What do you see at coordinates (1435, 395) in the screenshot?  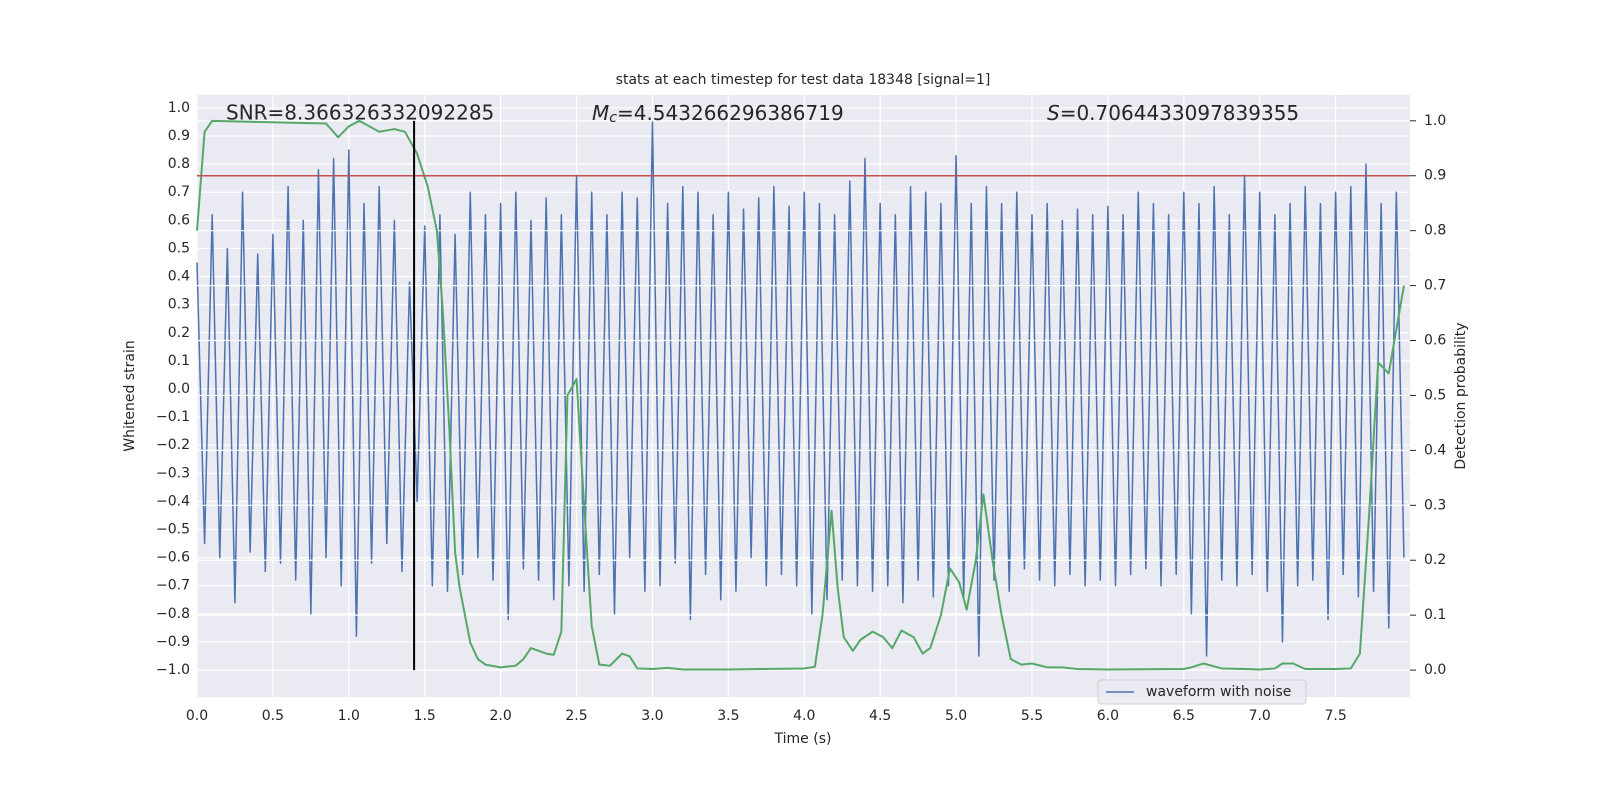 I see `y2-tick-label: 0.5` at bounding box center [1435, 395].